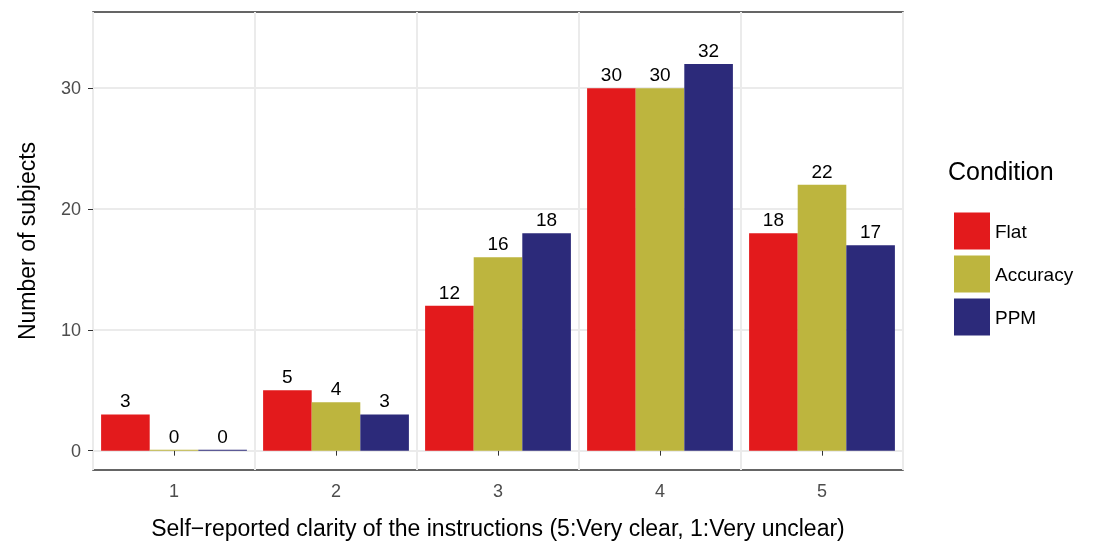  I want to click on y-axis-title: Number of subjects, so click(26, 241).